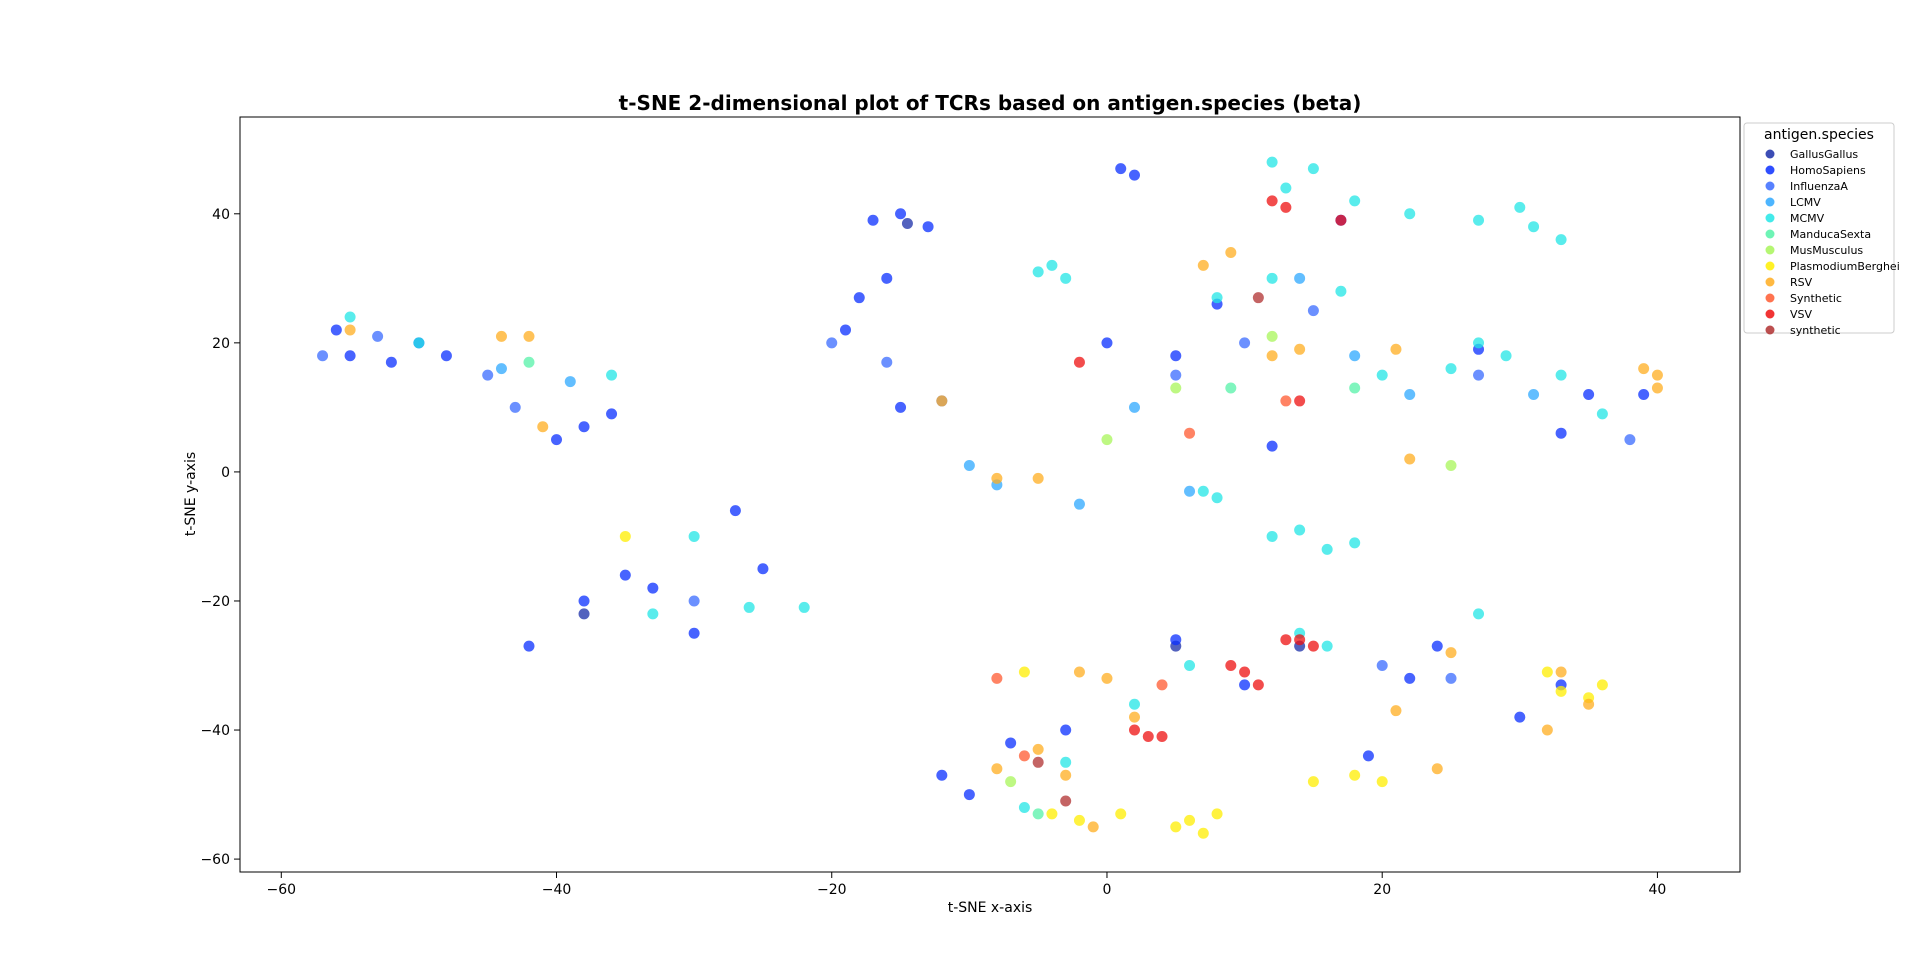 The image size is (1920, 975). I want to click on x-tick-label: −20, so click(832, 890).